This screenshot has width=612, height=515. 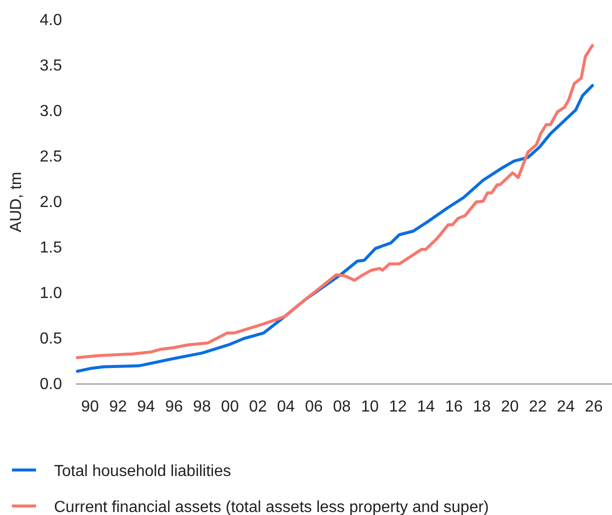 I want to click on x-tick-label: 16, so click(x=453, y=407).